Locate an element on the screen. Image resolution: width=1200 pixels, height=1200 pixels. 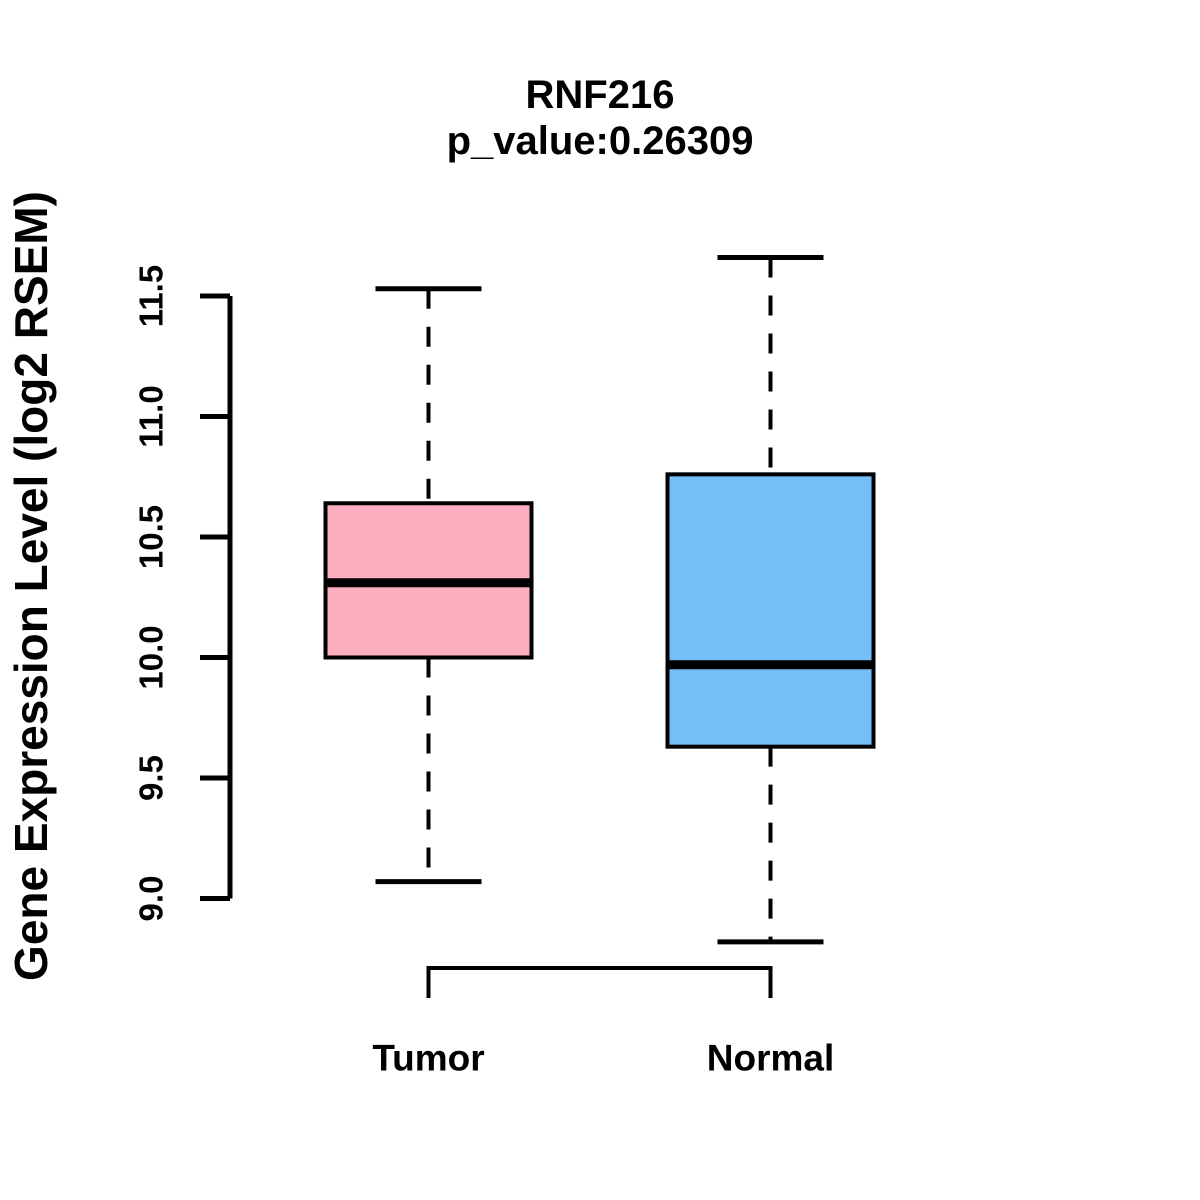
y-tick-label: 9.0 is located at coordinates (151, 899).